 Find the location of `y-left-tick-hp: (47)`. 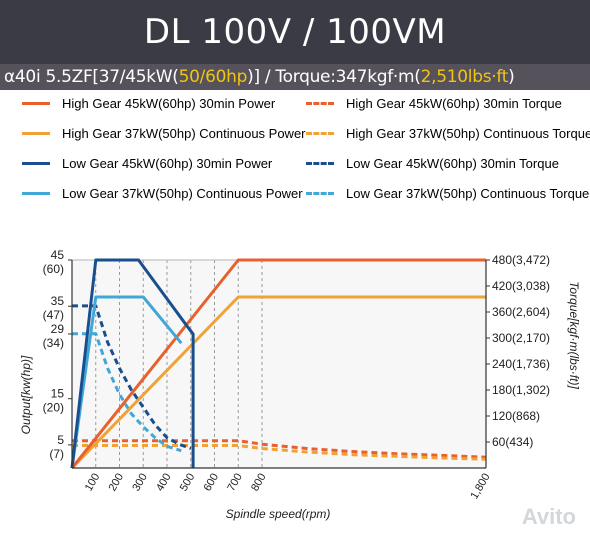

y-left-tick-hp: (47) is located at coordinates (53, 315).